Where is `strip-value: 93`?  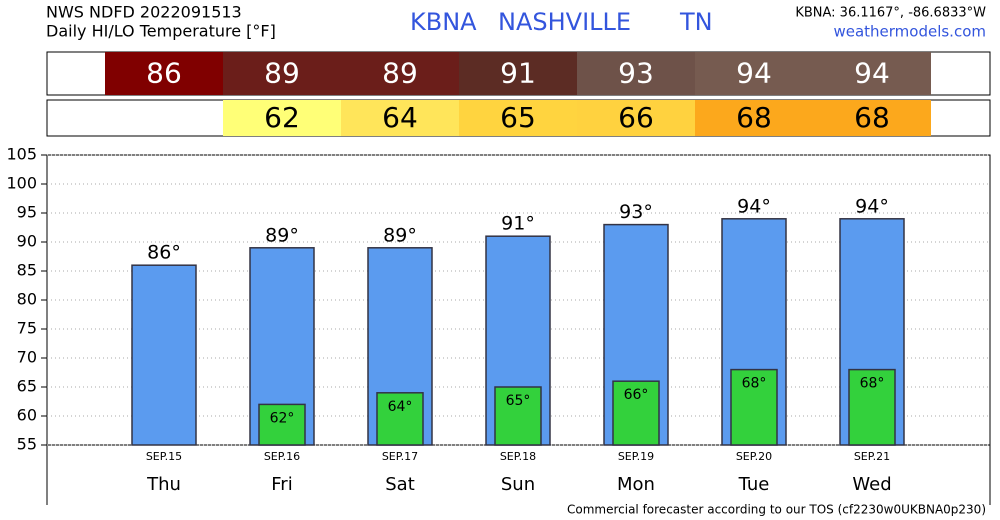 strip-value: 93 is located at coordinates (636, 73).